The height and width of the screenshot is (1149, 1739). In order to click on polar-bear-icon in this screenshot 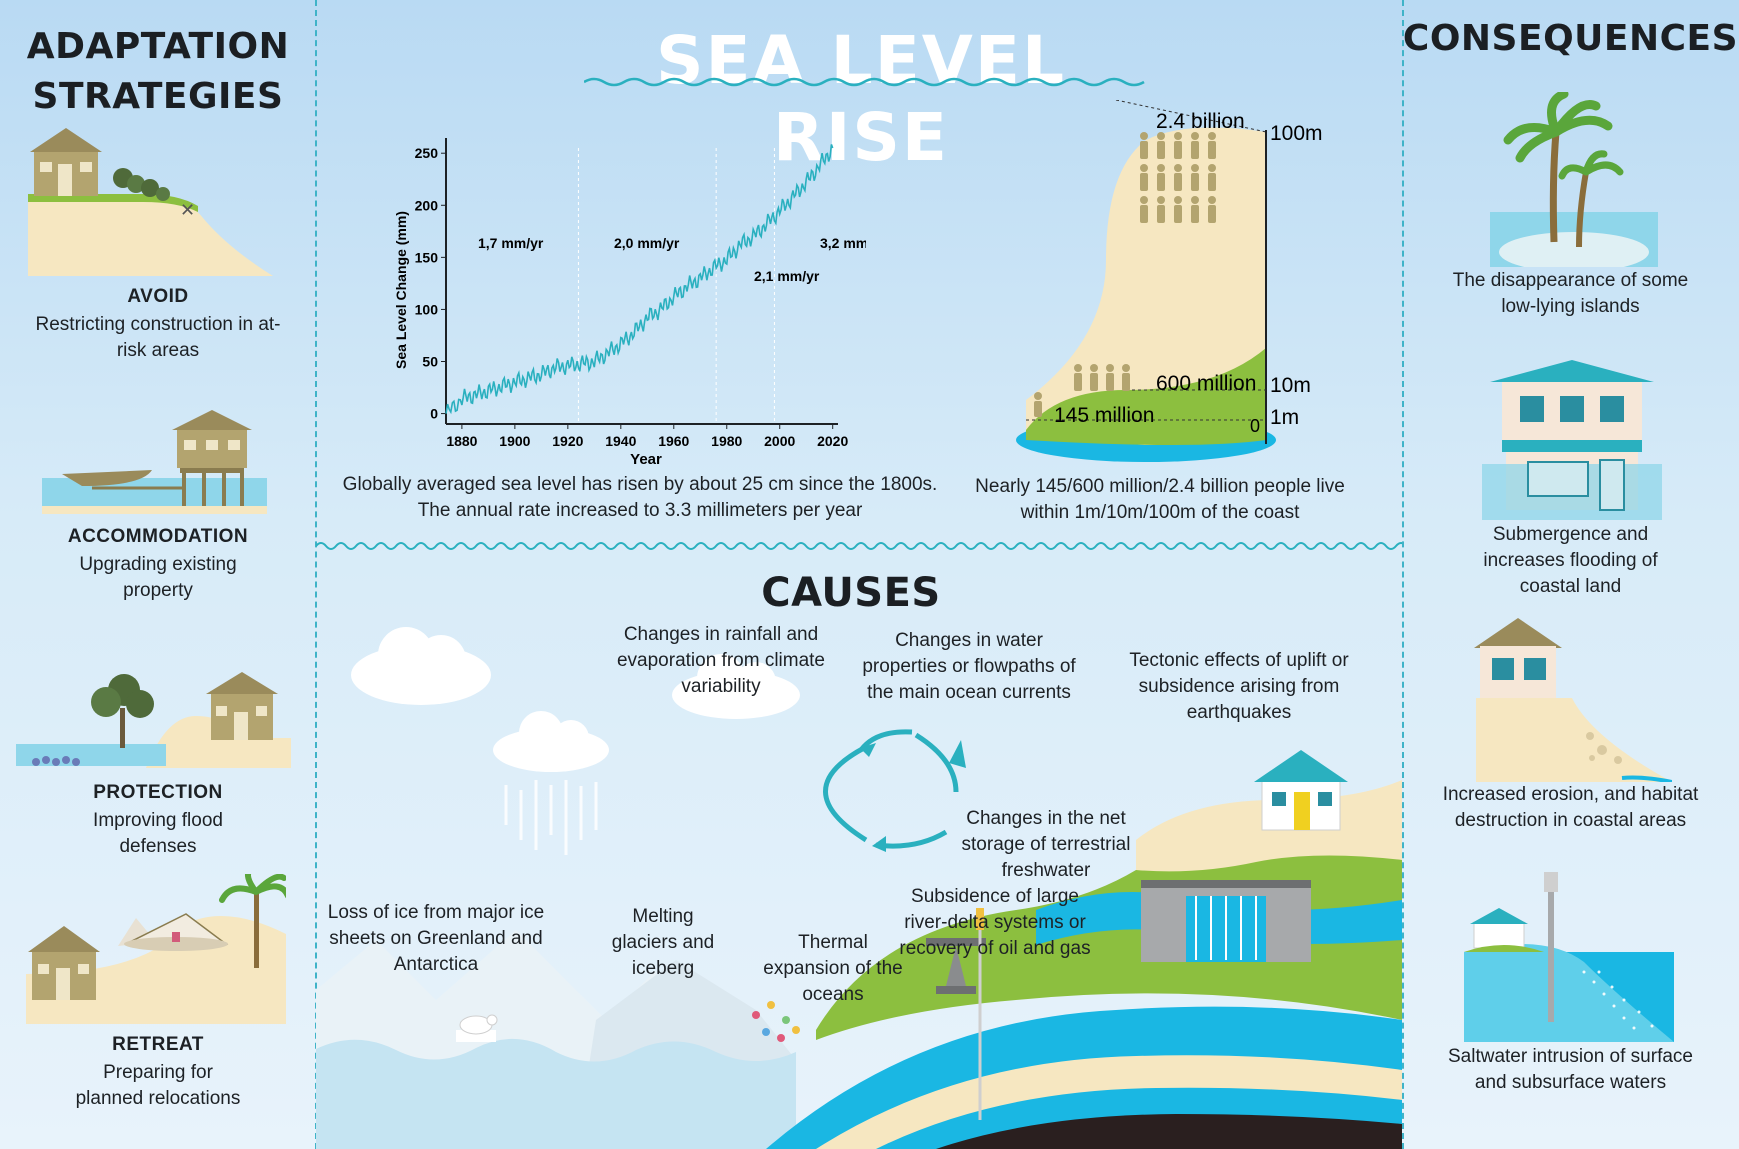, I will do `click(478, 1024)`.